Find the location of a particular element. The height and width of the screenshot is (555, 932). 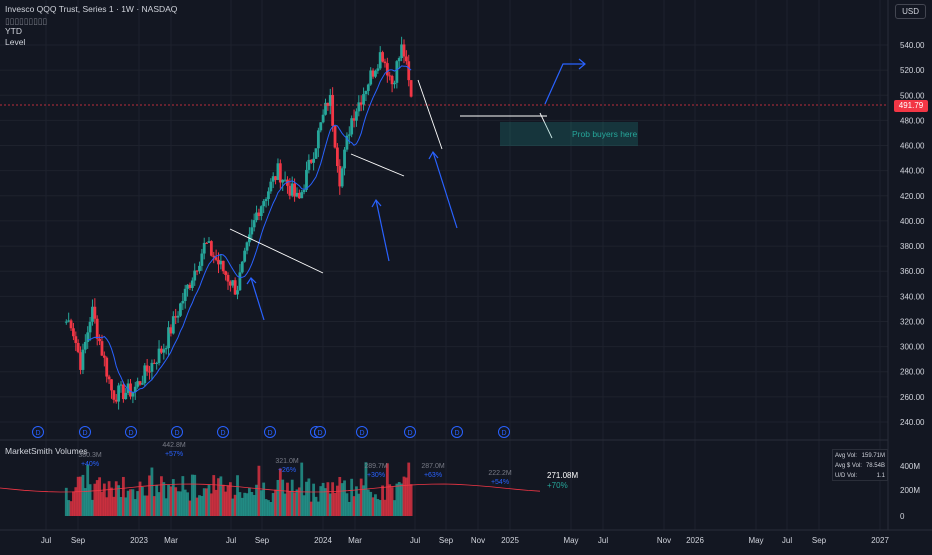

stat-value: 78.54B is located at coordinates (875, 466).